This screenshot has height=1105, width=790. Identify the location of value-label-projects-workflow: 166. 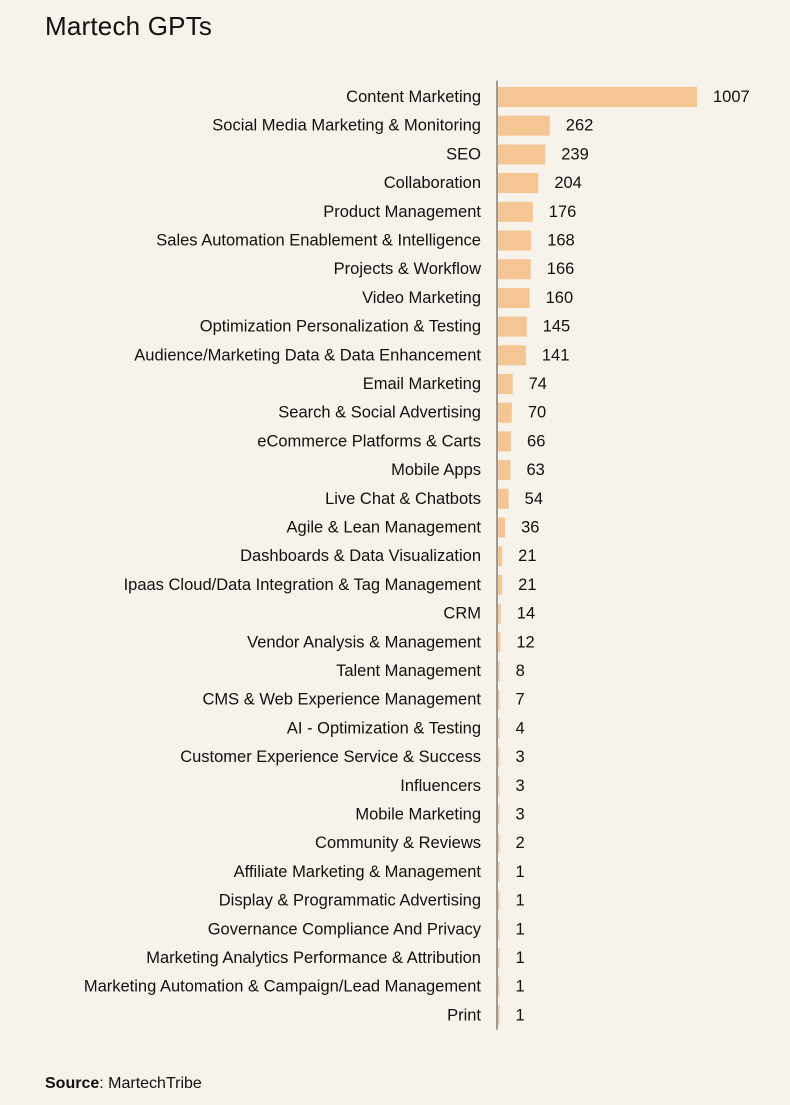
(561, 269).